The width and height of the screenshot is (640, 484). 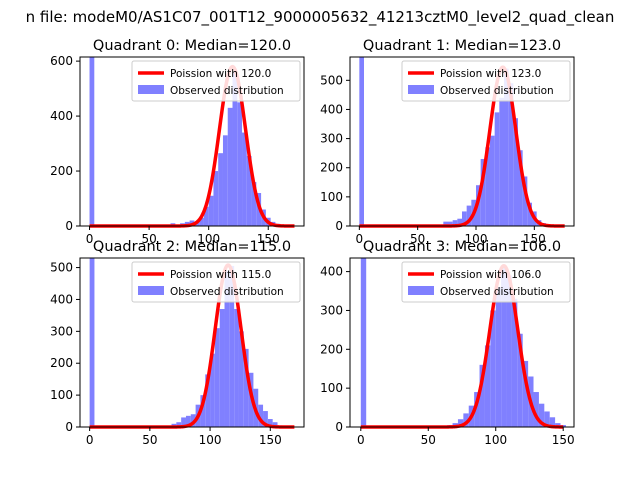 What do you see at coordinates (61, 61) in the screenshot?
I see `y-tick-label: 600` at bounding box center [61, 61].